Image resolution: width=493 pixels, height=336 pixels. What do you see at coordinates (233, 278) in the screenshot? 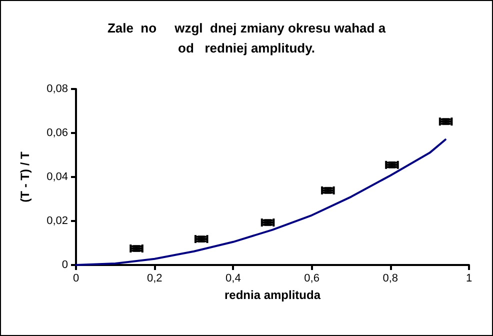
I see `x-tick-label: 0,4` at bounding box center [233, 278].